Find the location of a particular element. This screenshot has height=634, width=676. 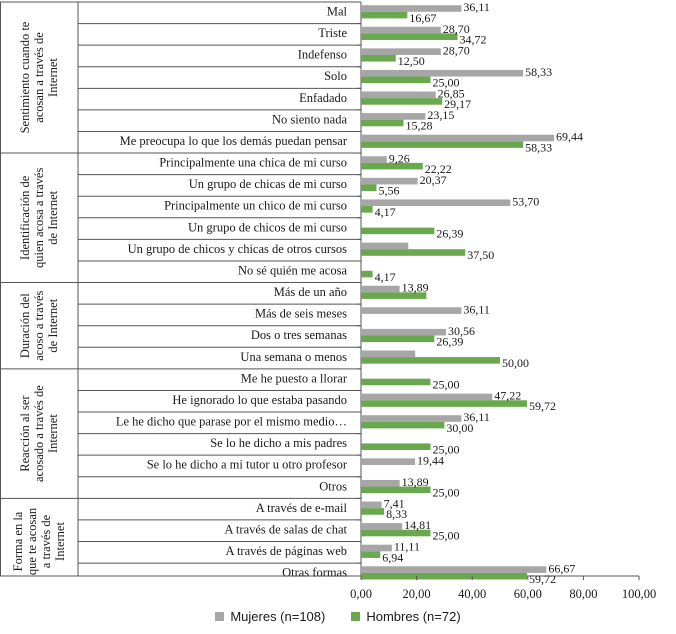

group-label-line: quien acosa a través is located at coordinates (39, 218).